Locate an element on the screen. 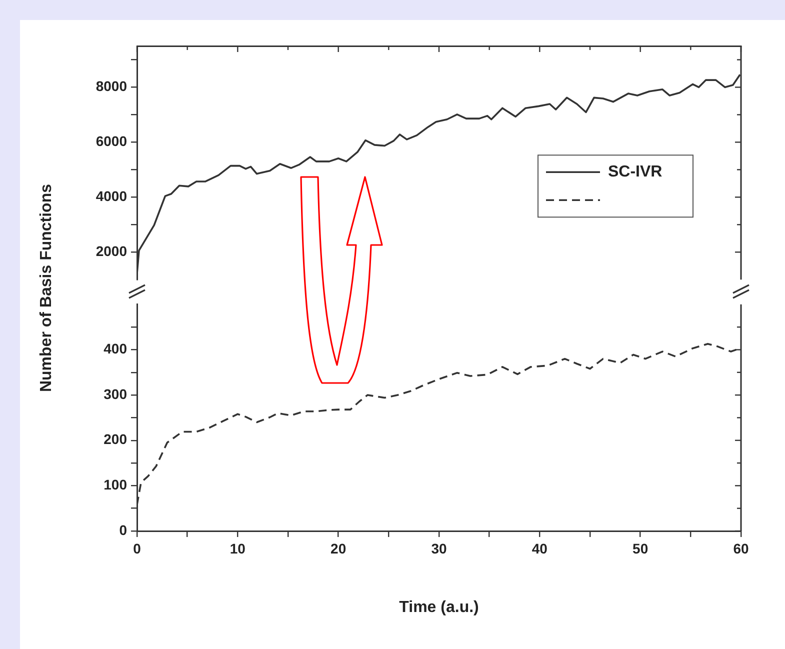  legend-label: SC-IVR is located at coordinates (635, 172).